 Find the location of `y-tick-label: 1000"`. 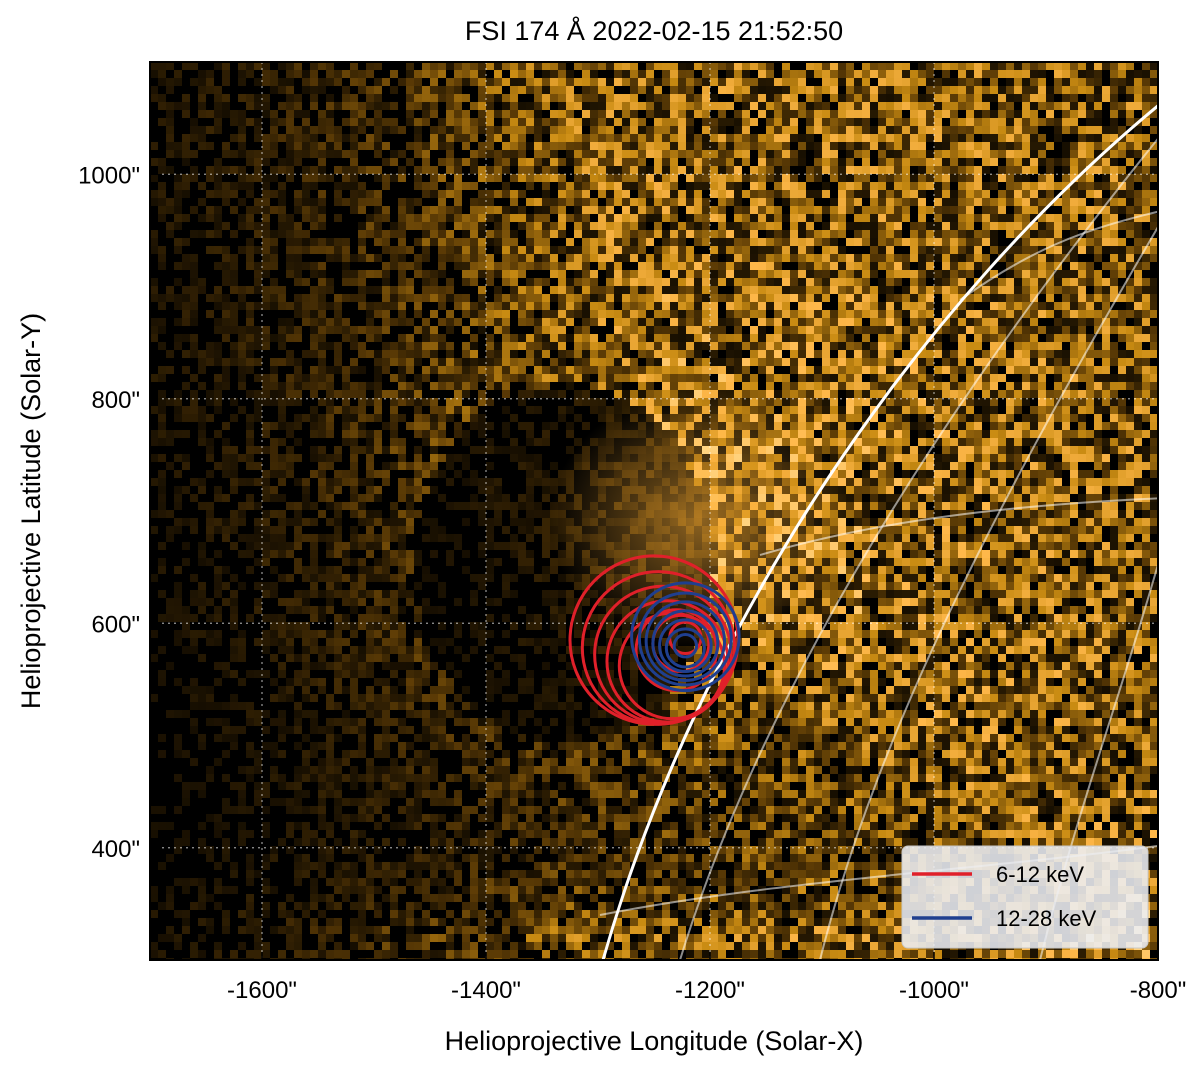

y-tick-label: 1000" is located at coordinates (109, 175).